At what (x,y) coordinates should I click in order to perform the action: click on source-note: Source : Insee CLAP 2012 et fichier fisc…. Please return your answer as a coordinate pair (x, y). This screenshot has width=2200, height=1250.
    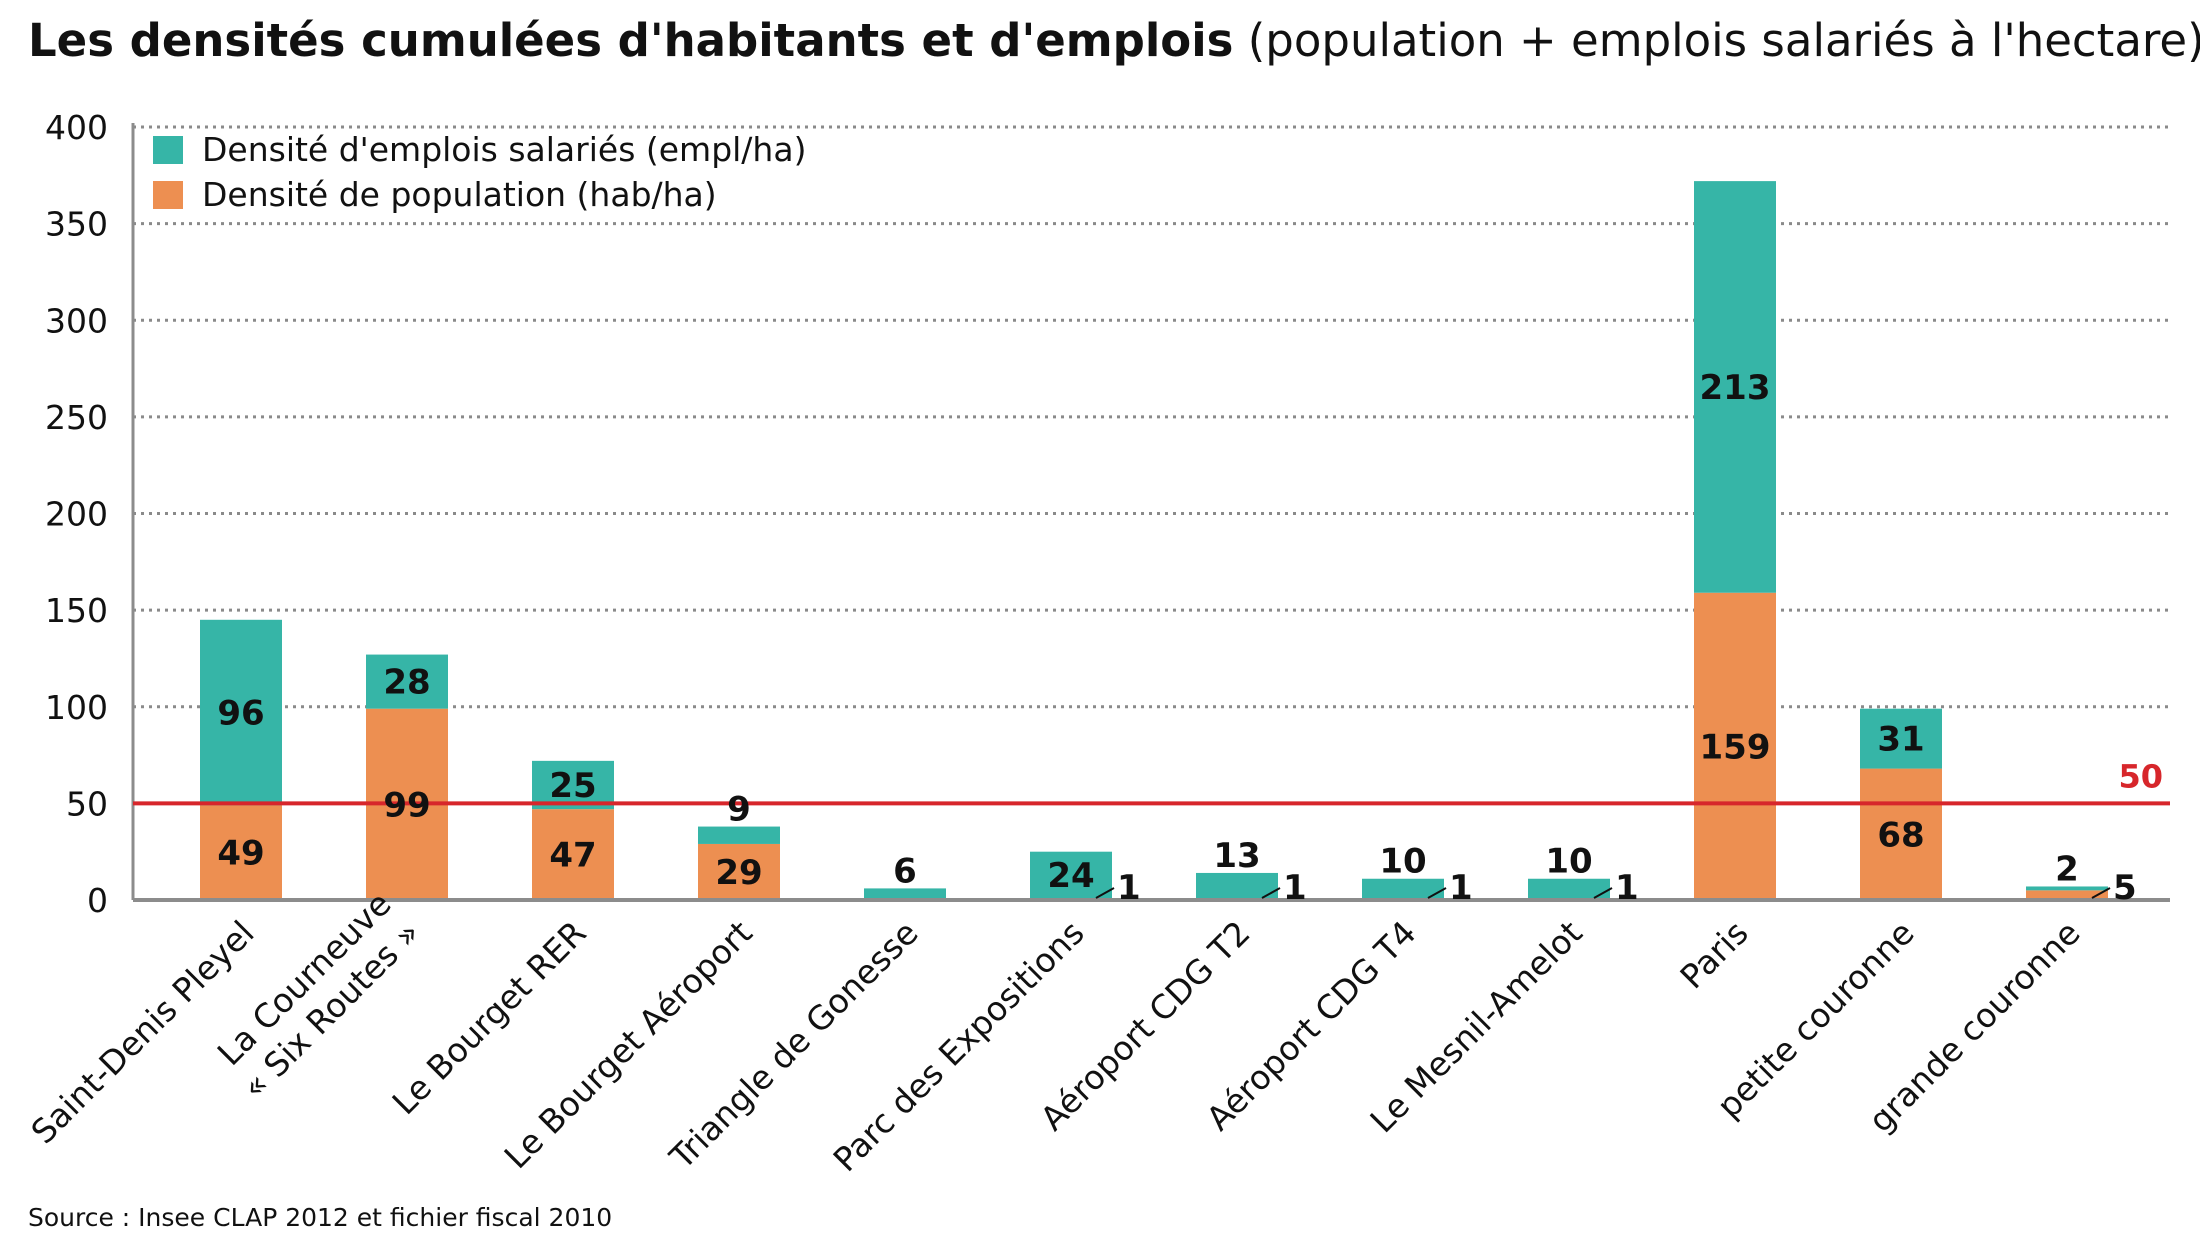
    Looking at the image, I should click on (320, 1217).